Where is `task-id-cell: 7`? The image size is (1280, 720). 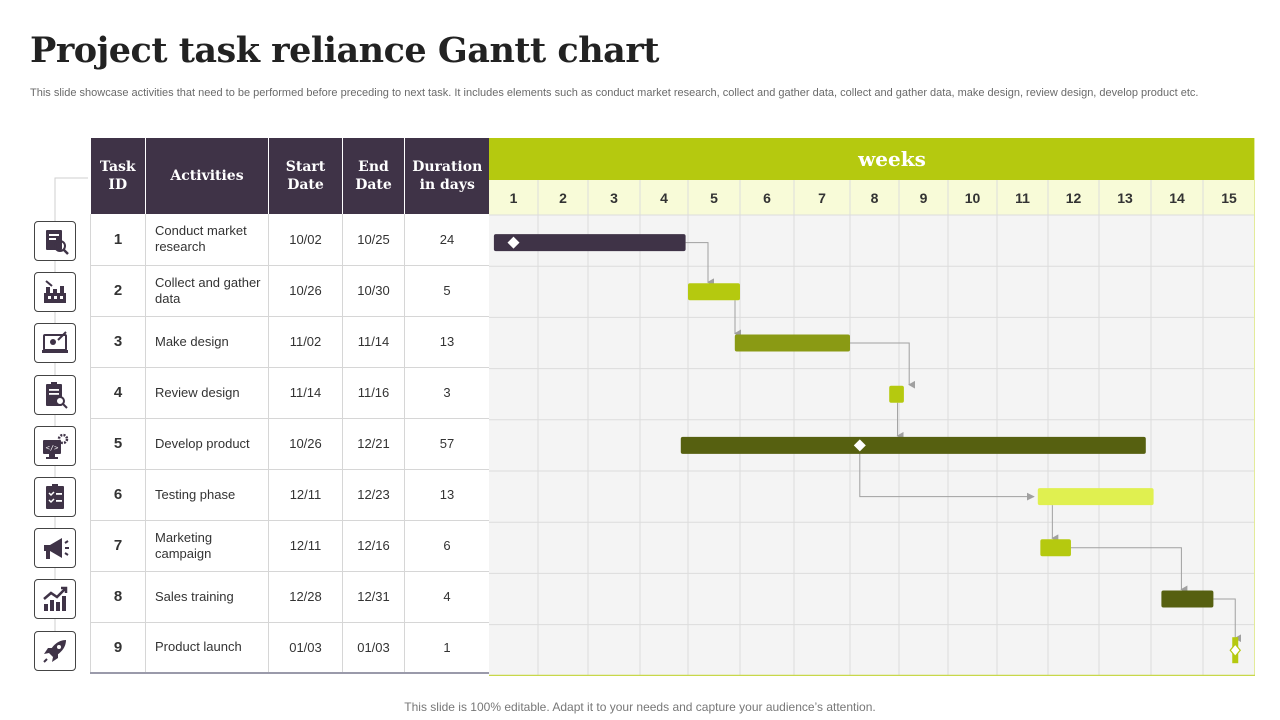
task-id-cell: 7 is located at coordinates (118, 546).